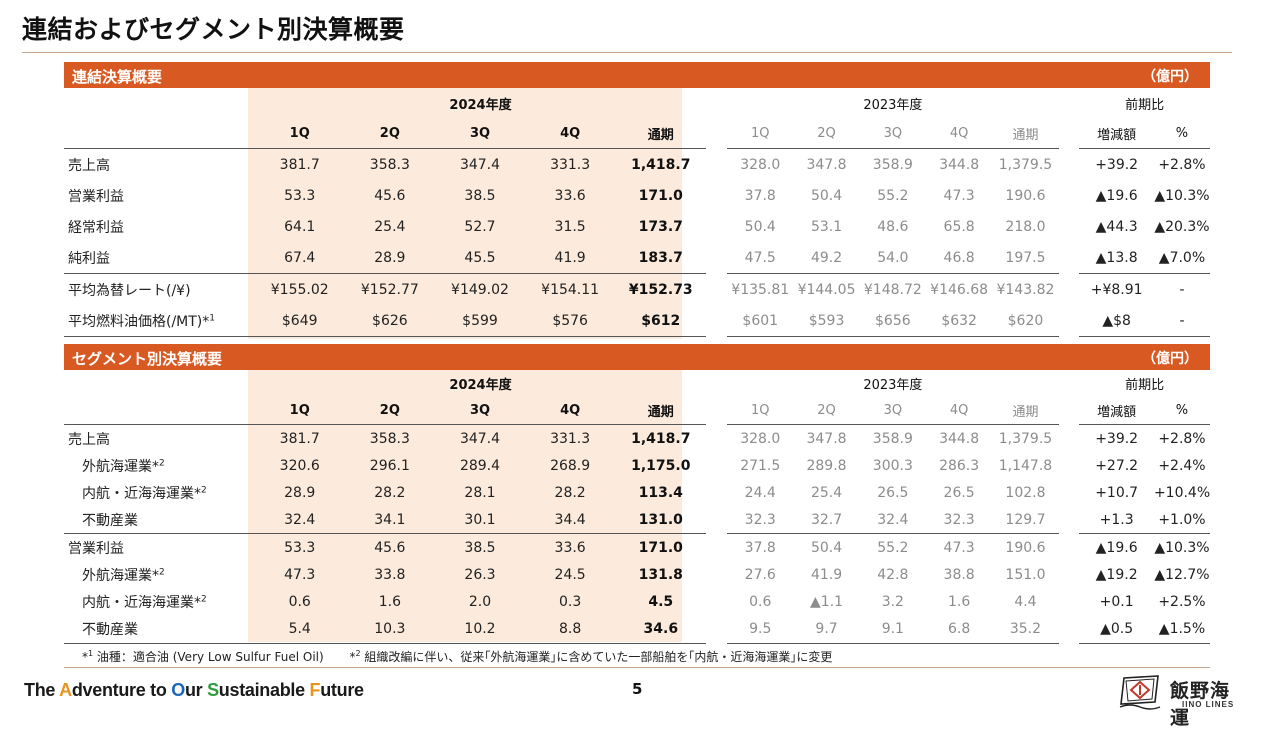 The width and height of the screenshot is (1280, 730). Describe the element at coordinates (141, 493) in the screenshot. I see `row-label-text: 内航・近海海運業*` at that location.